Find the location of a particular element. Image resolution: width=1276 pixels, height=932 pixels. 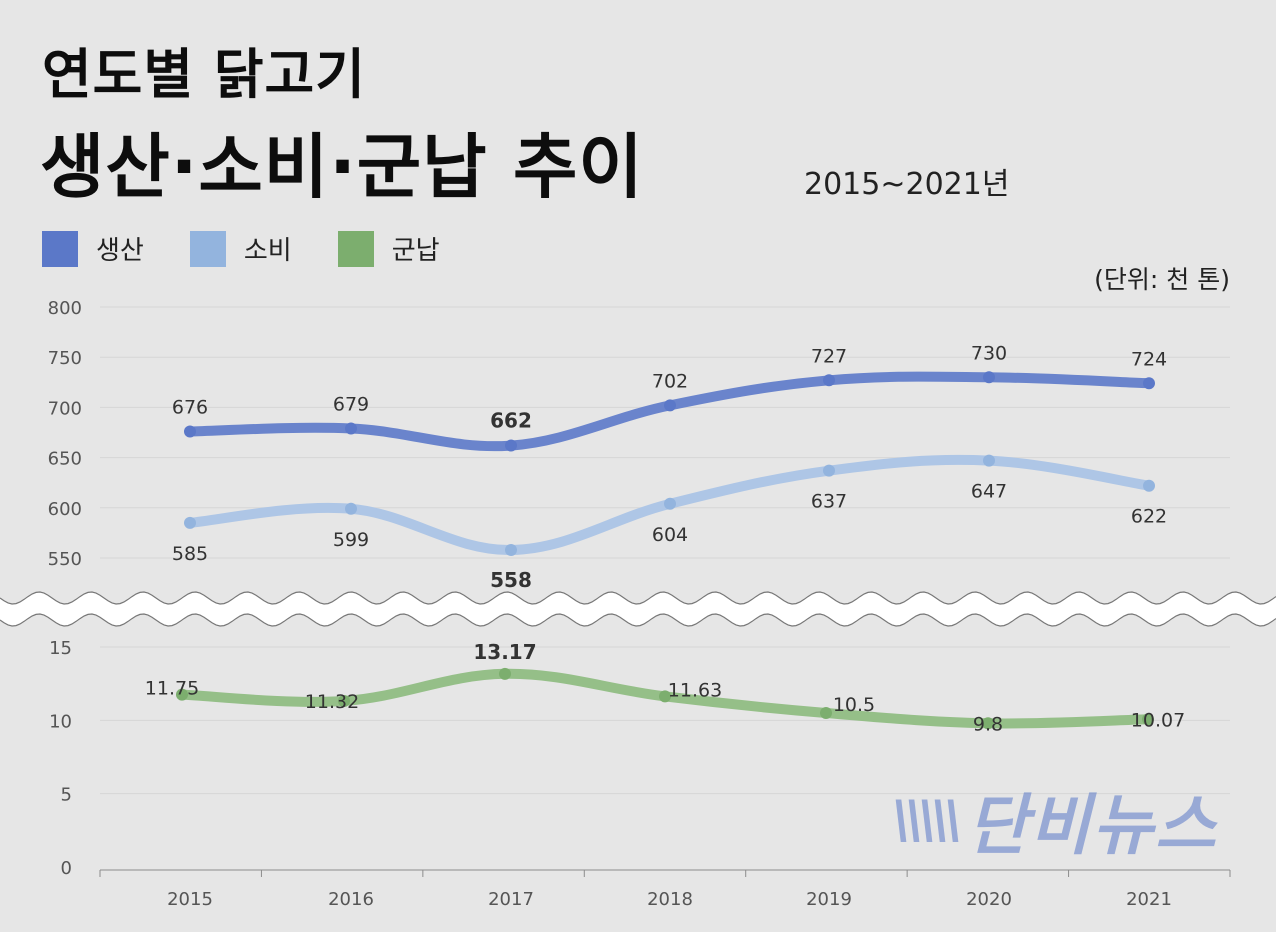

data-label-0-5: 730 is located at coordinates (989, 353).